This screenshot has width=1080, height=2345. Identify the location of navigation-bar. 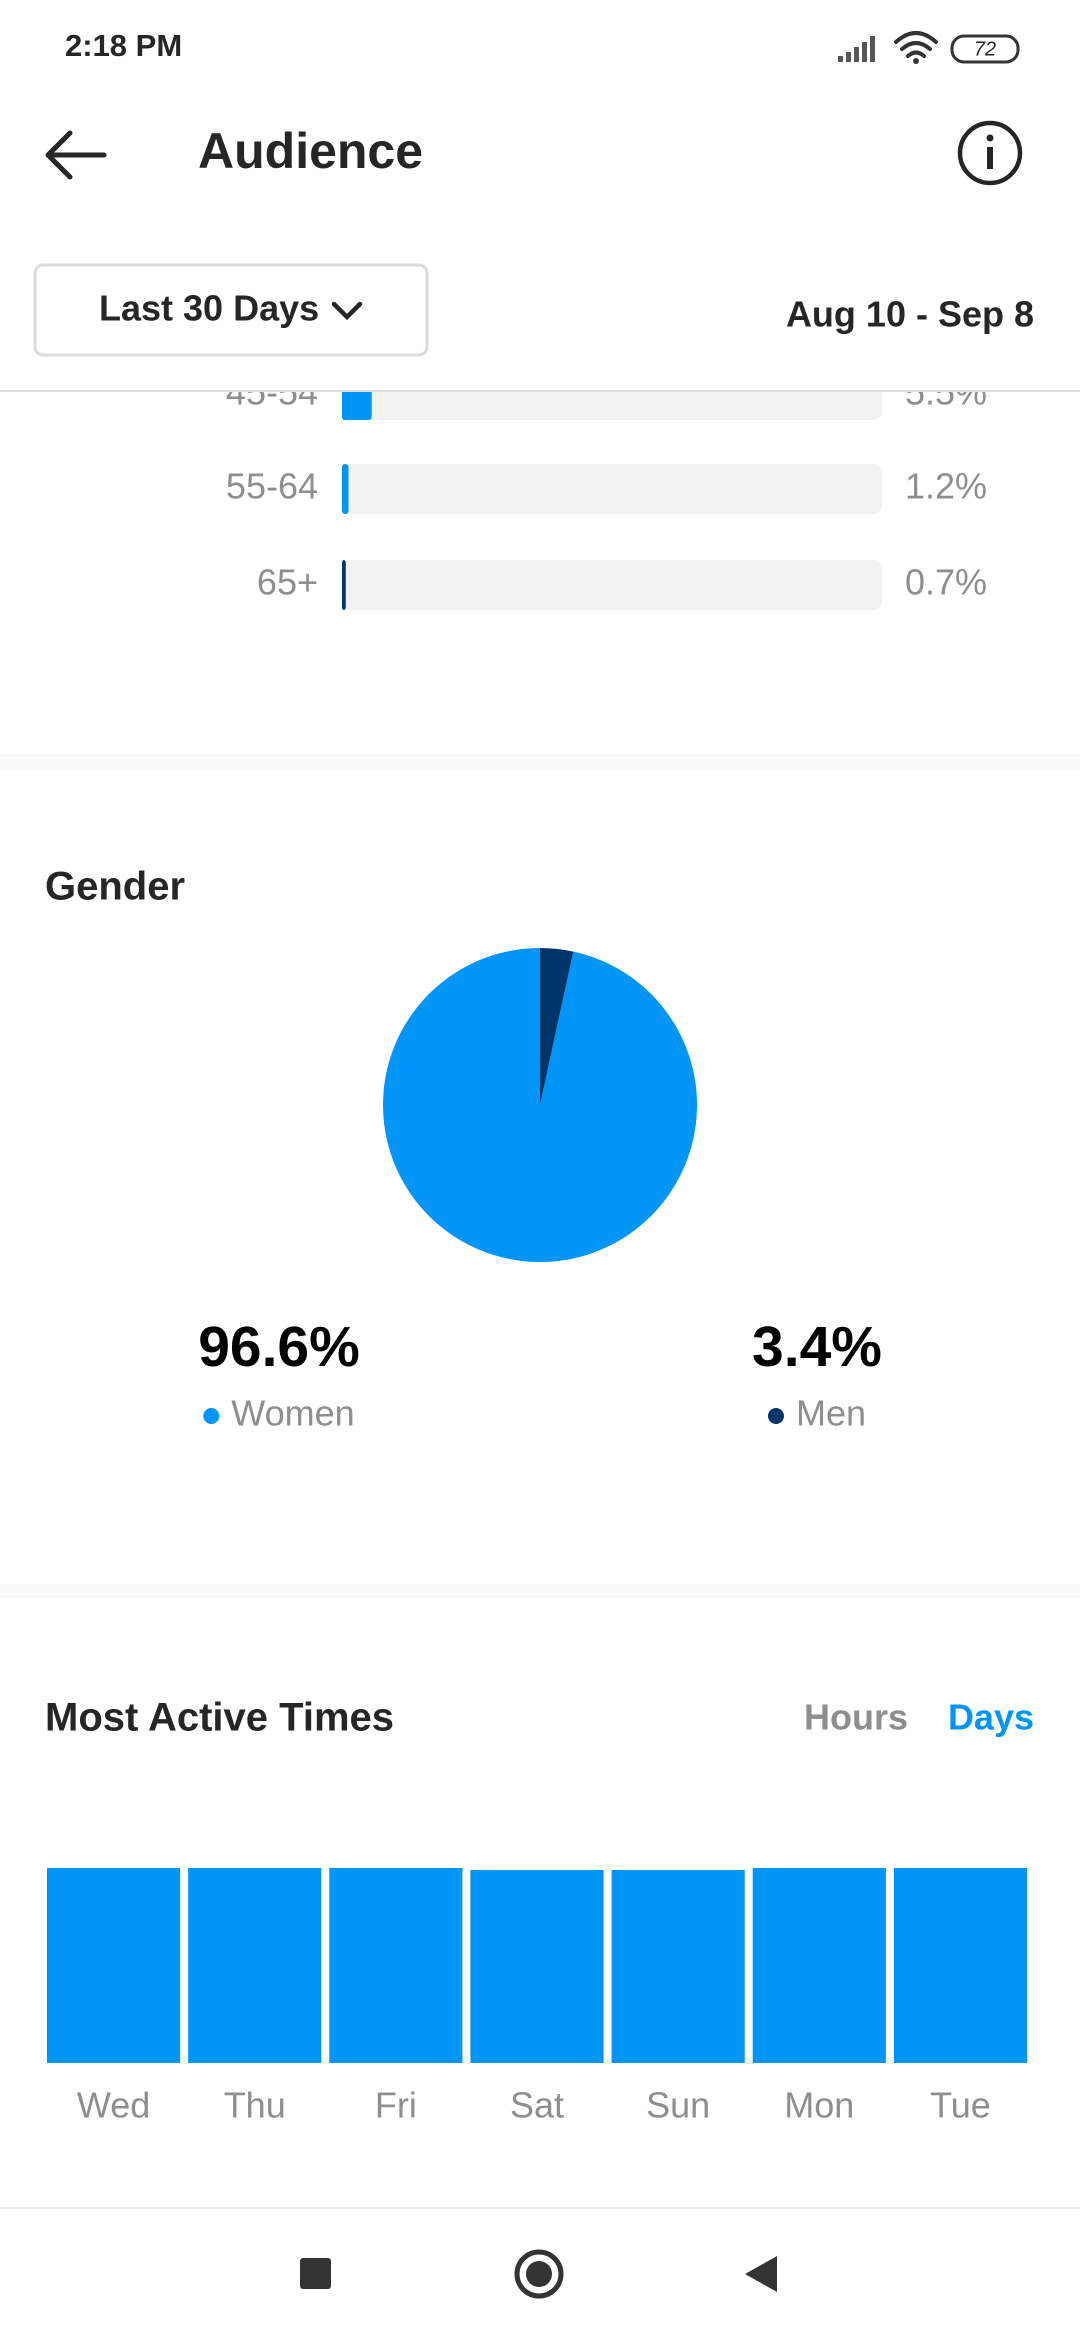
(540, 2273).